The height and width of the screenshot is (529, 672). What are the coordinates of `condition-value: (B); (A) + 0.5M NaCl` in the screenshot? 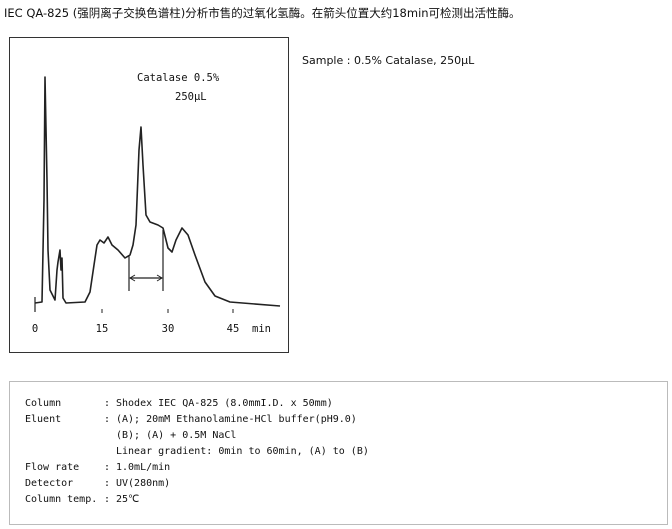 It's located at (176, 435).